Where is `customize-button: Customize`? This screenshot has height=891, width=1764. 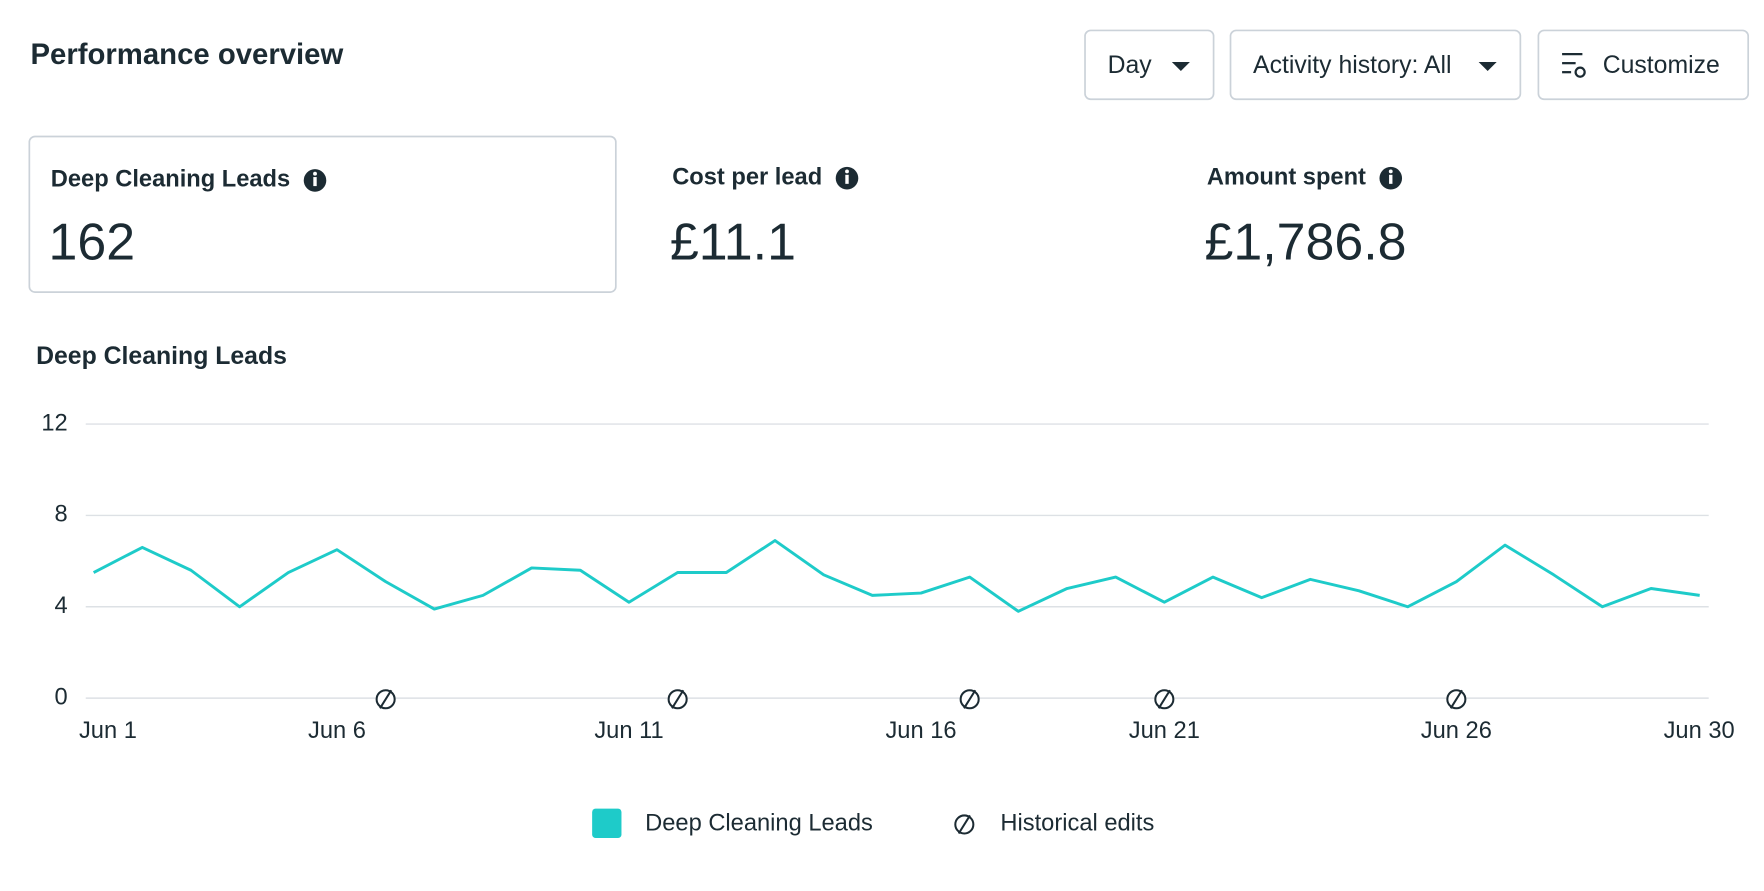 customize-button: Customize is located at coordinates (1643, 65).